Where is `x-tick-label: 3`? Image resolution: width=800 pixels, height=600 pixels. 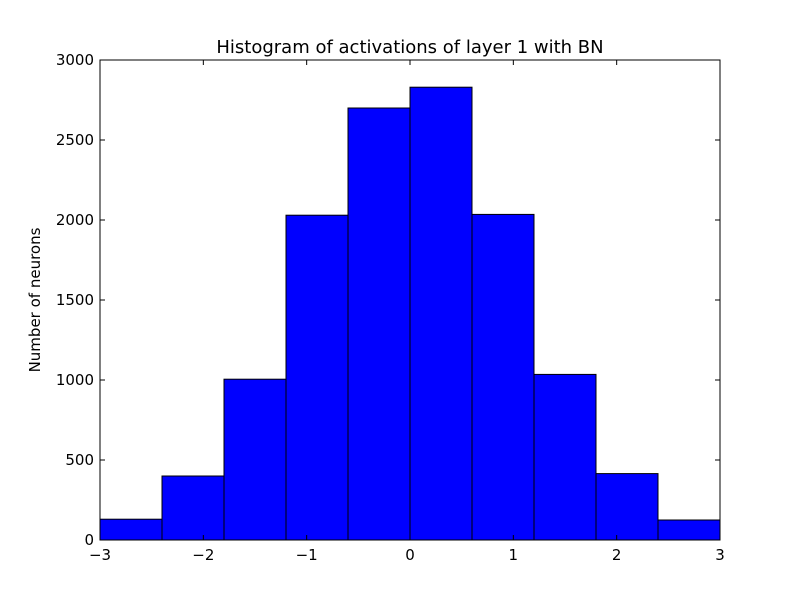 x-tick-label: 3 is located at coordinates (720, 555).